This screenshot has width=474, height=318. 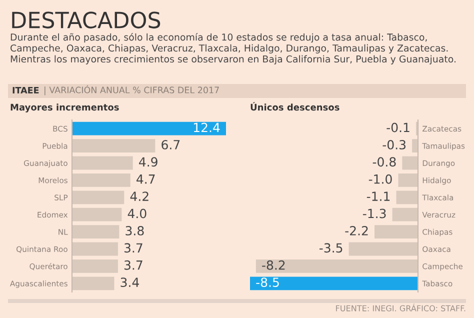 I want to click on text: DESTACADOS, so click(x=86, y=20).